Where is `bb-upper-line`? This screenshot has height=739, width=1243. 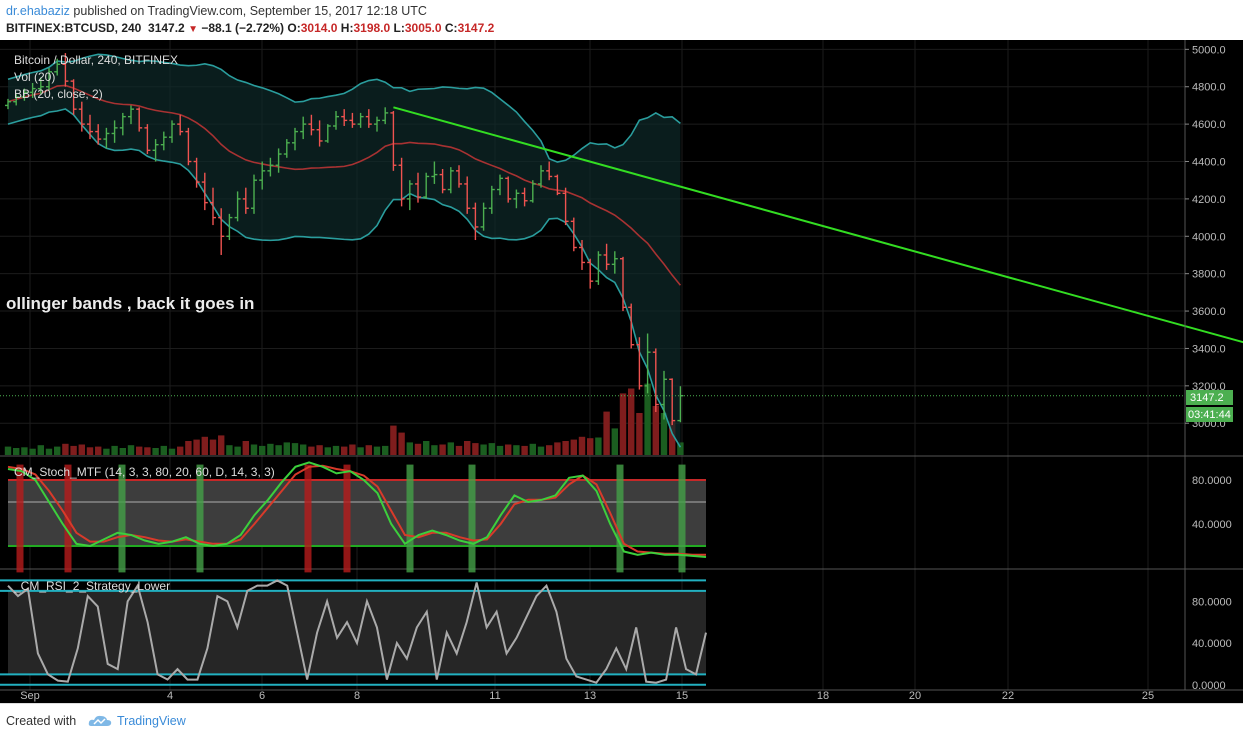
bb-upper-line is located at coordinates (344, 108).